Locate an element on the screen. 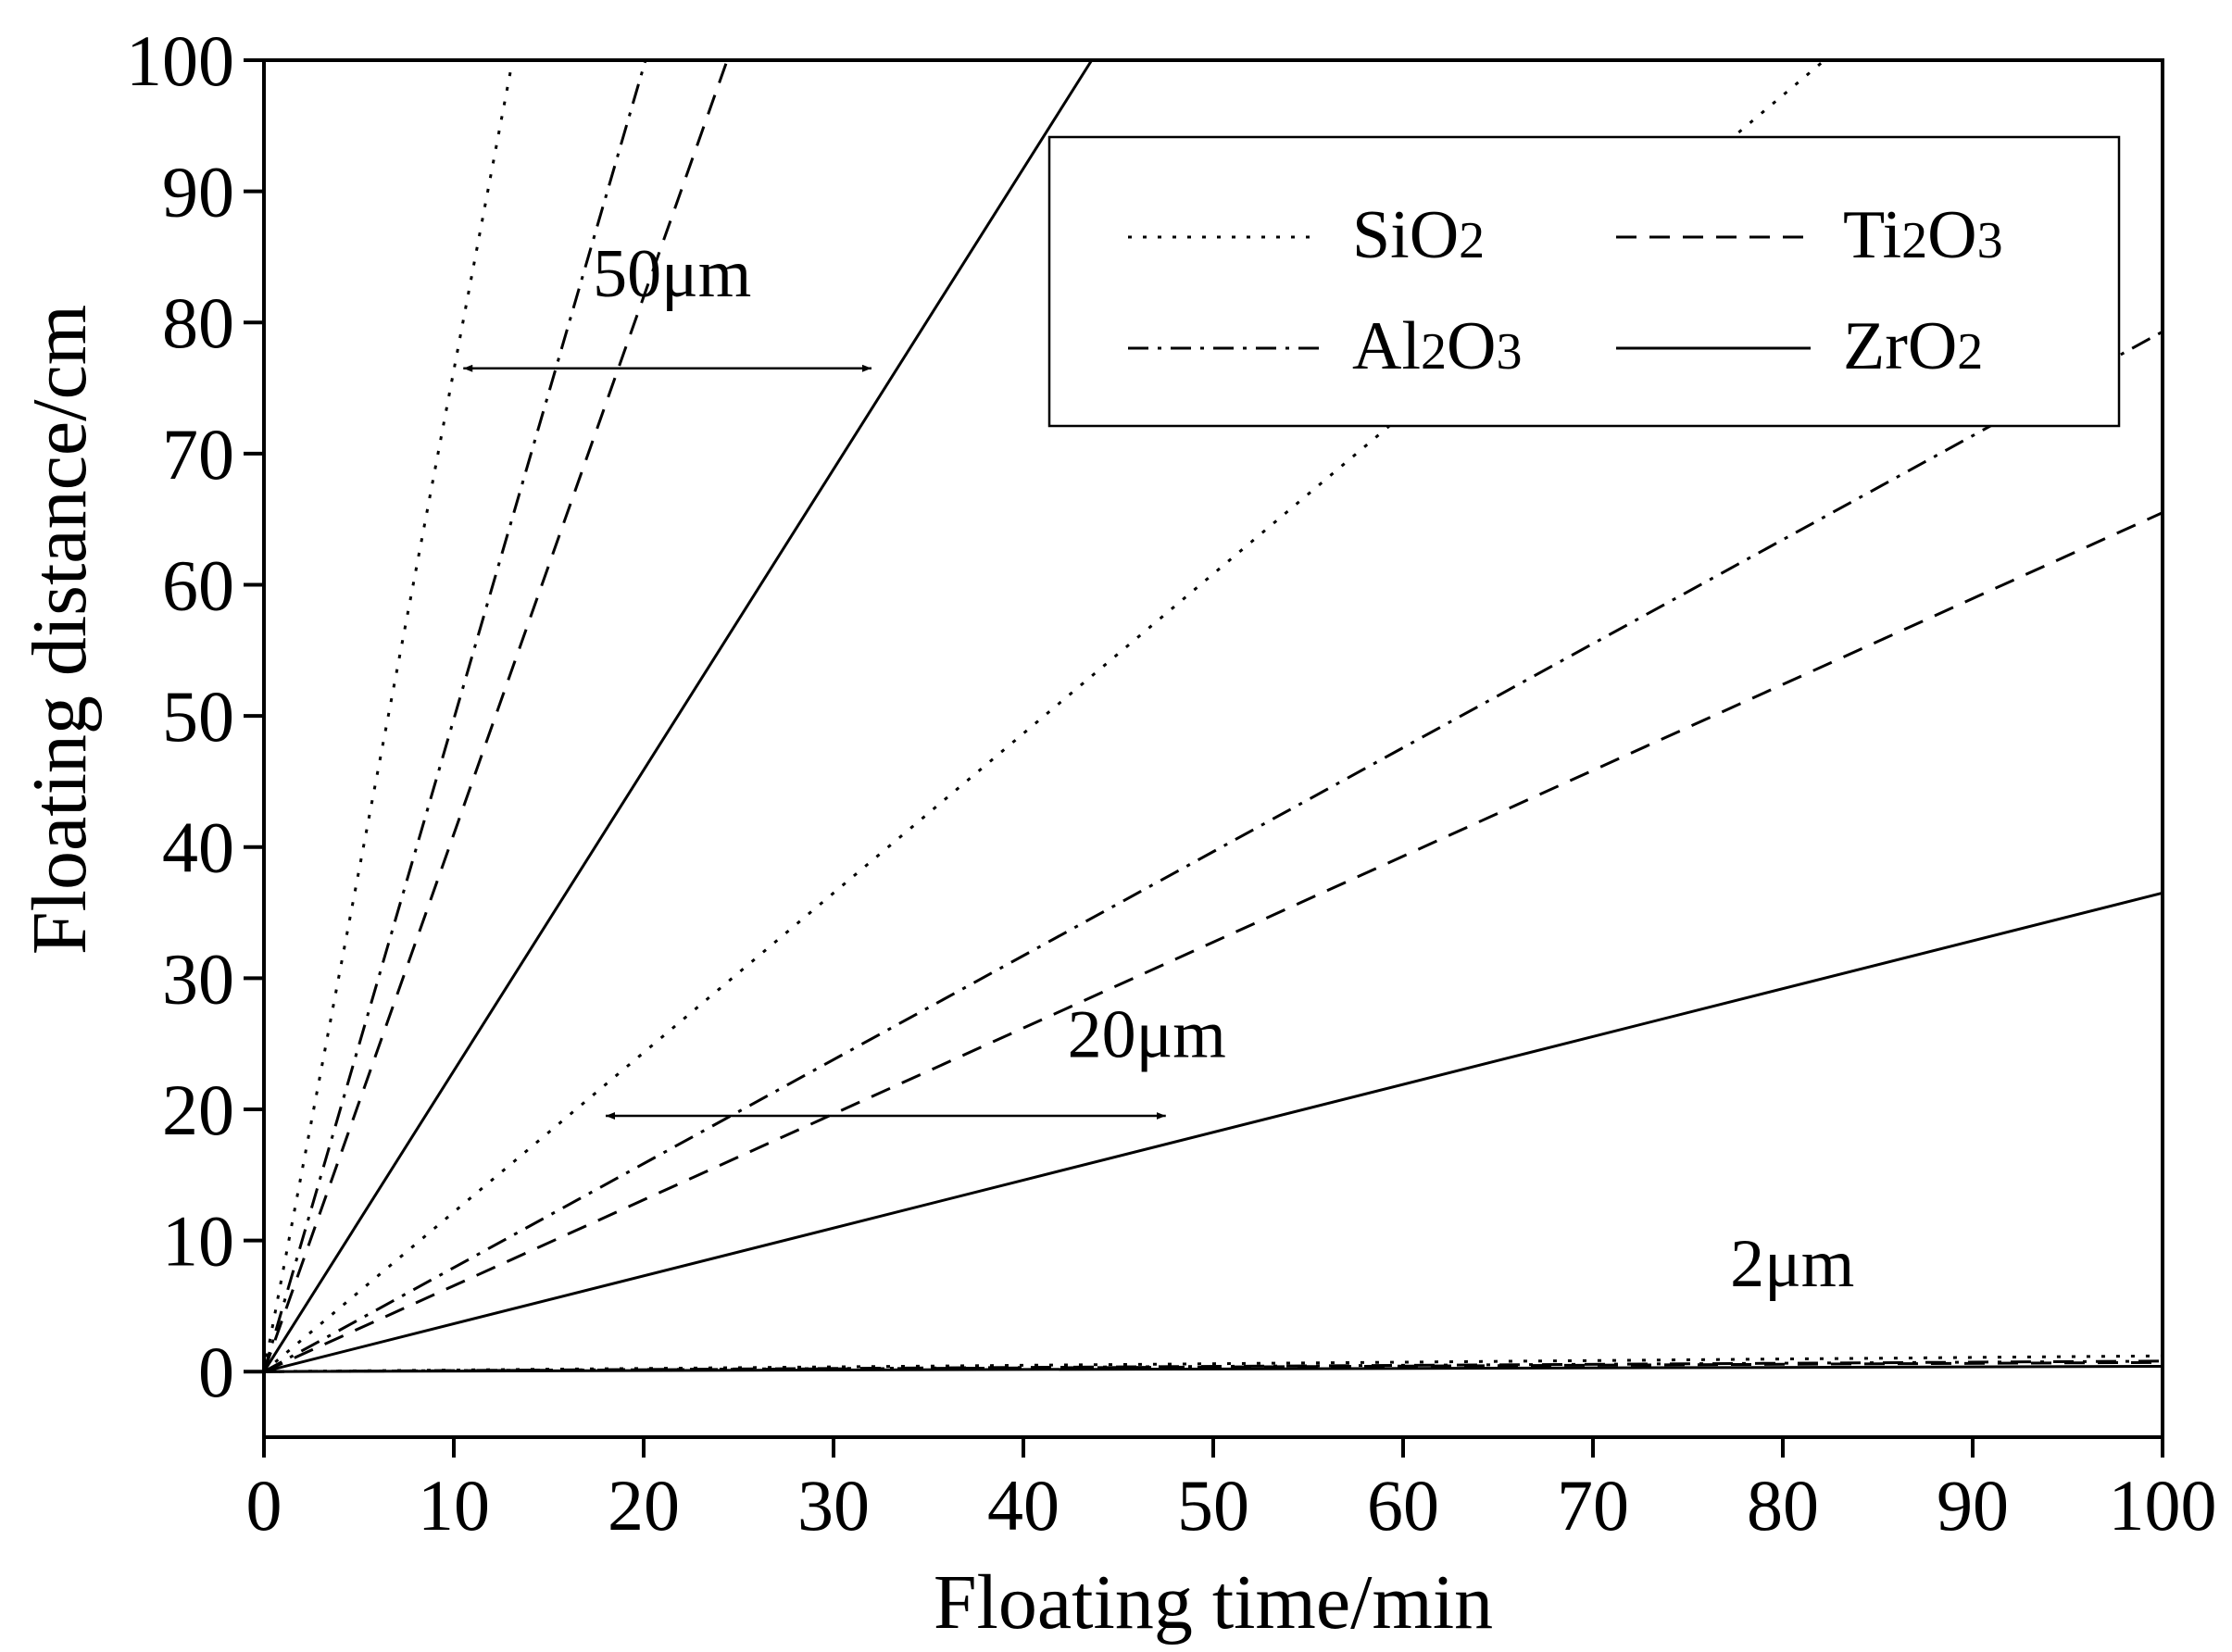 This screenshot has height=1652, width=2232. x-tick-label: 40 is located at coordinates (1024, 1505).